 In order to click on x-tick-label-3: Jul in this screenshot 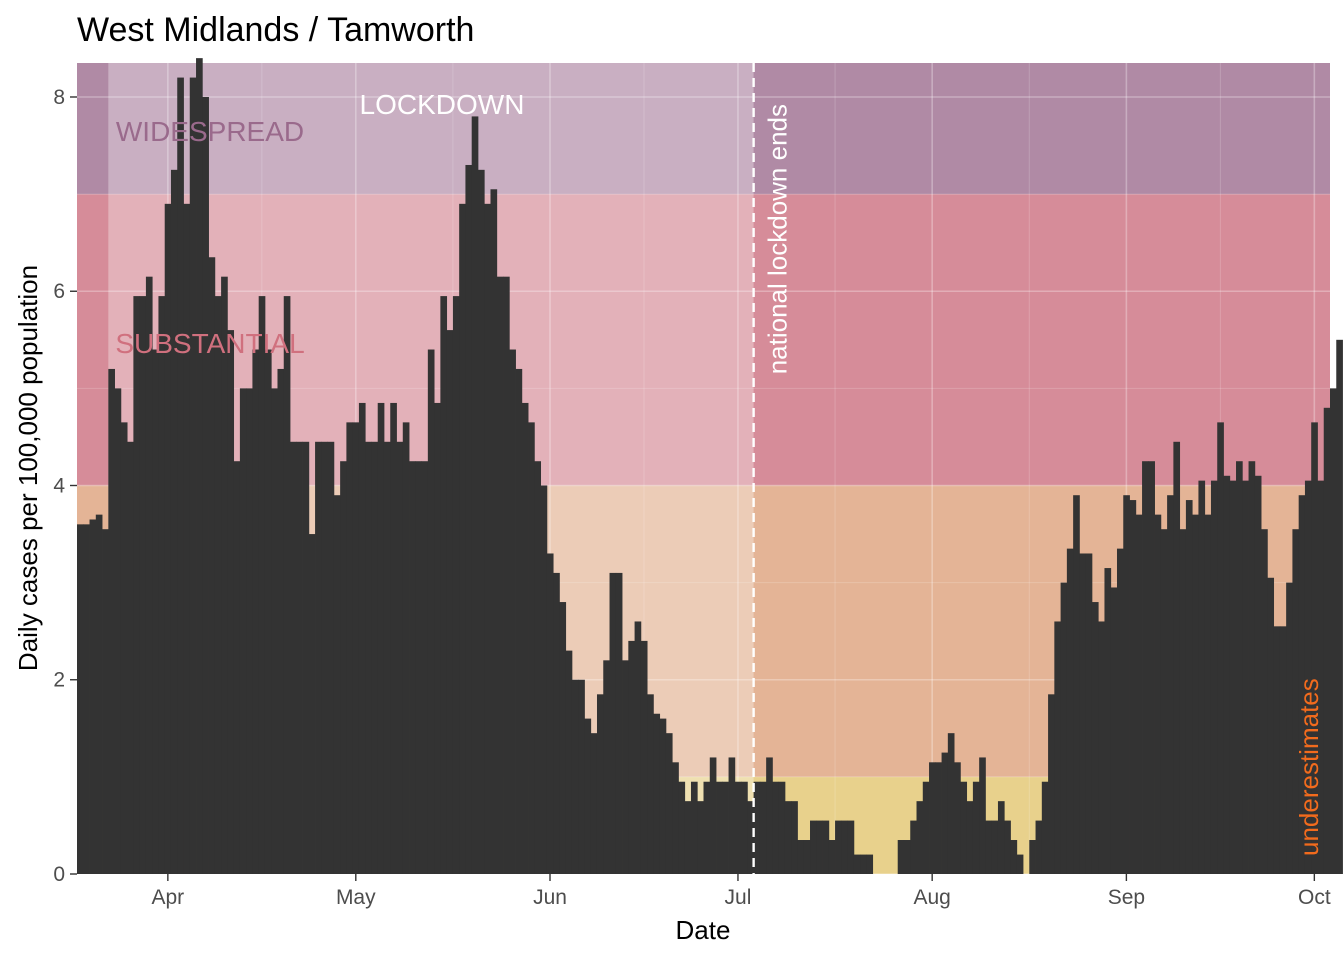, I will do `click(738, 897)`.